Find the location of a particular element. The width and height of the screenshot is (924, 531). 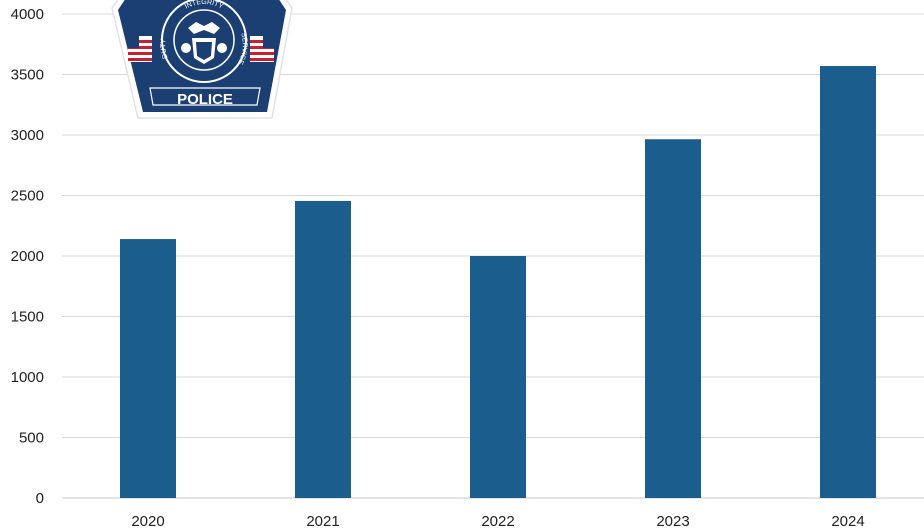

flag-right-icon is located at coordinates (262, 49).